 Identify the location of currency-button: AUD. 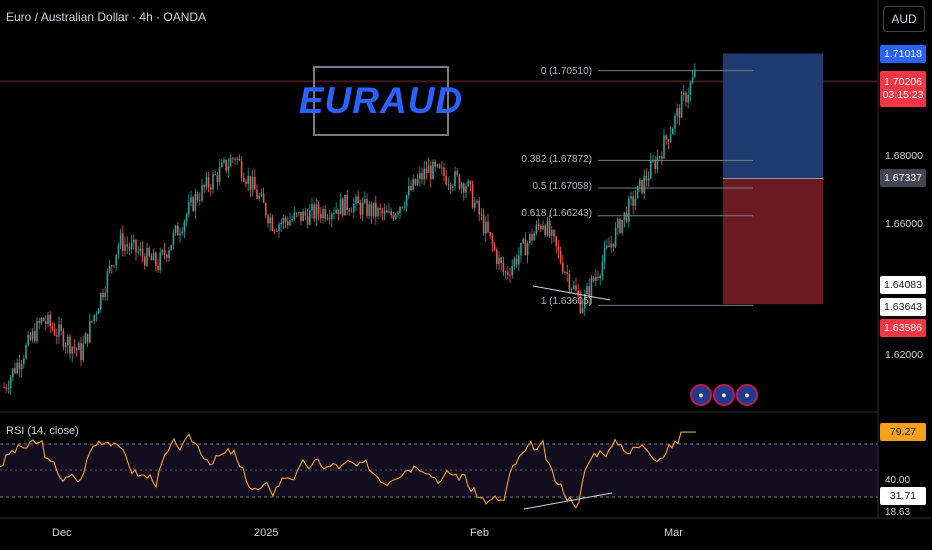
(904, 19).